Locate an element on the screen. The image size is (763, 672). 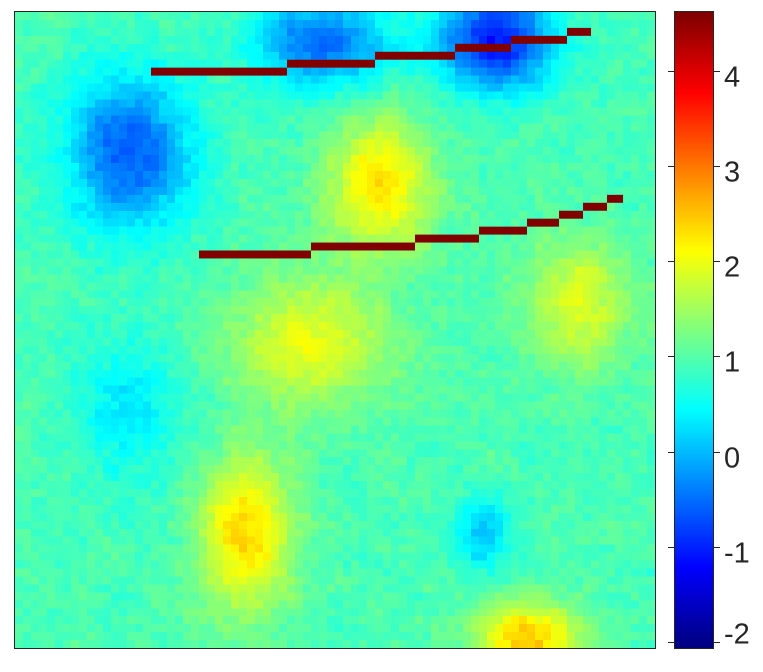
colorbar-tick-label: -1 is located at coordinates (737, 553).